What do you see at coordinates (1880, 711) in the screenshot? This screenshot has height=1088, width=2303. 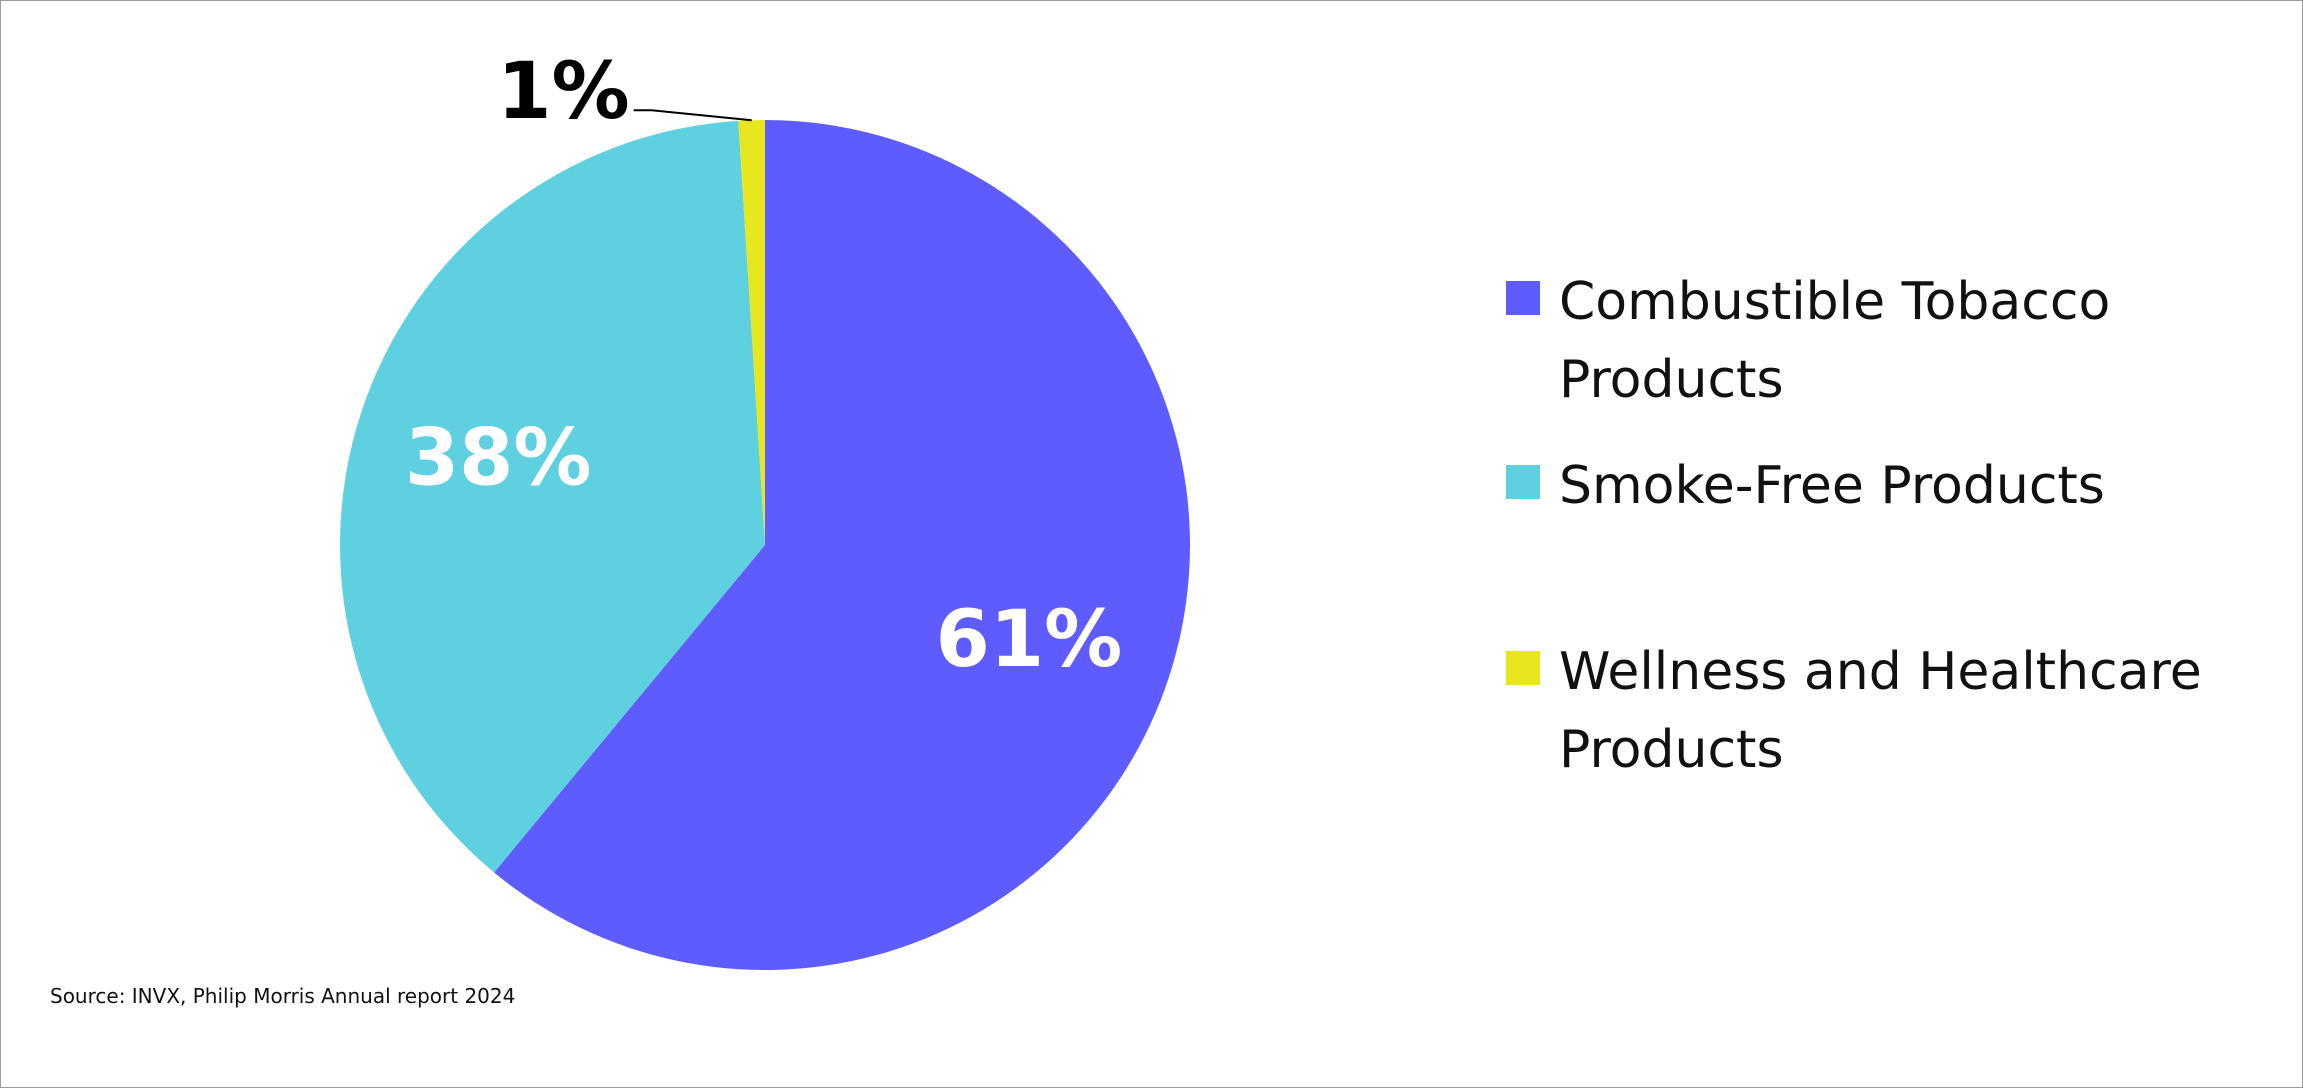 I see `legend-label-wellness: Wellness and Healthcare Products` at bounding box center [1880, 711].